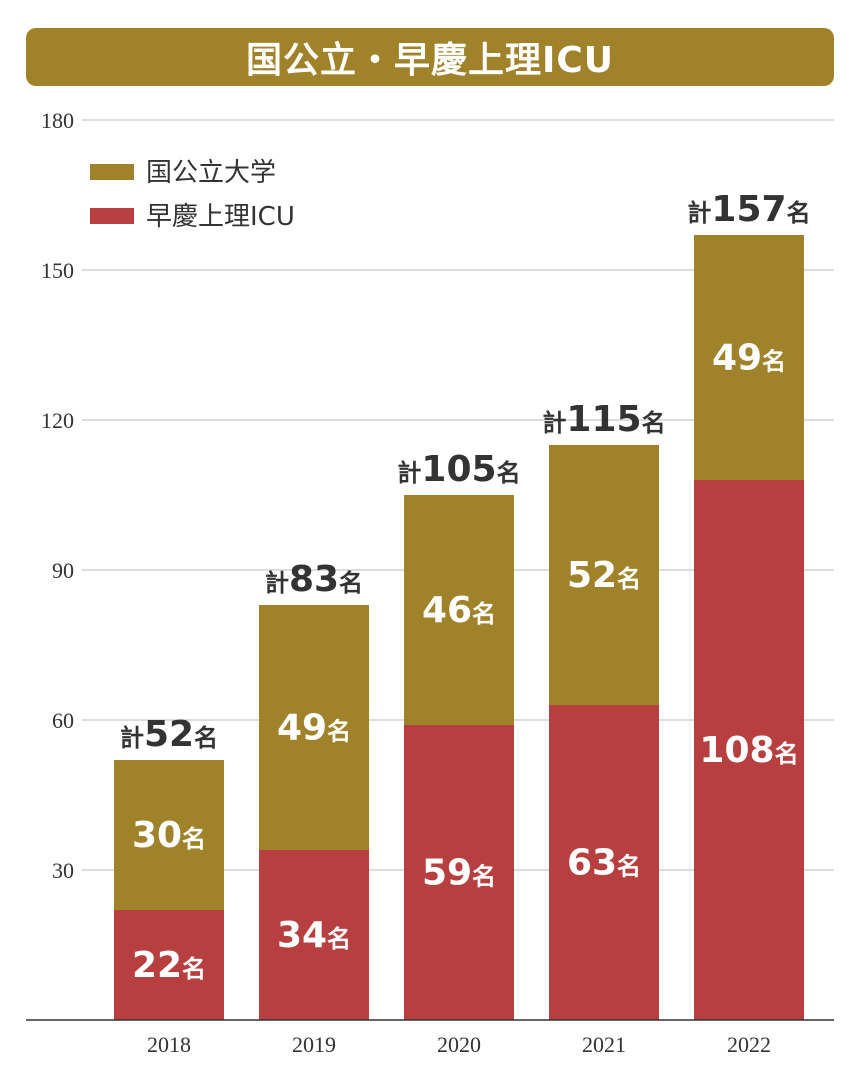 This screenshot has height=1080, width=860. I want to click on y-tick-label: 60, so click(63, 720).